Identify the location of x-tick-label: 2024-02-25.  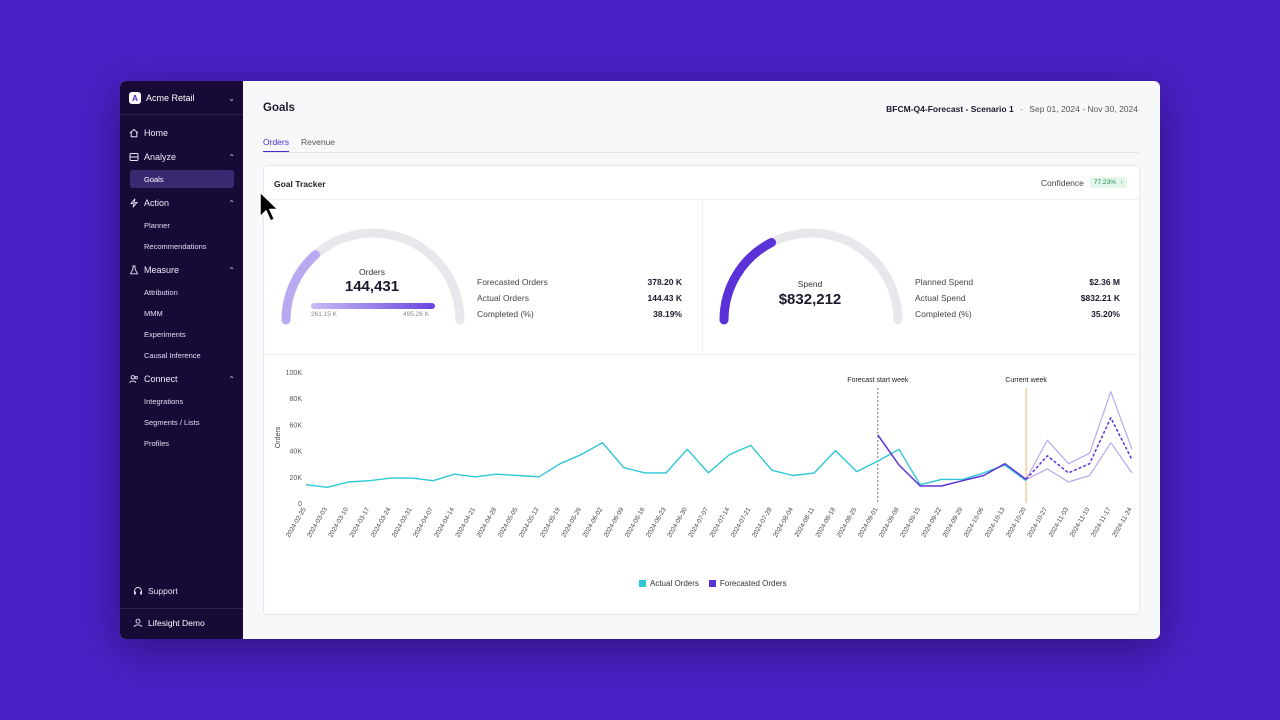
(296, 522).